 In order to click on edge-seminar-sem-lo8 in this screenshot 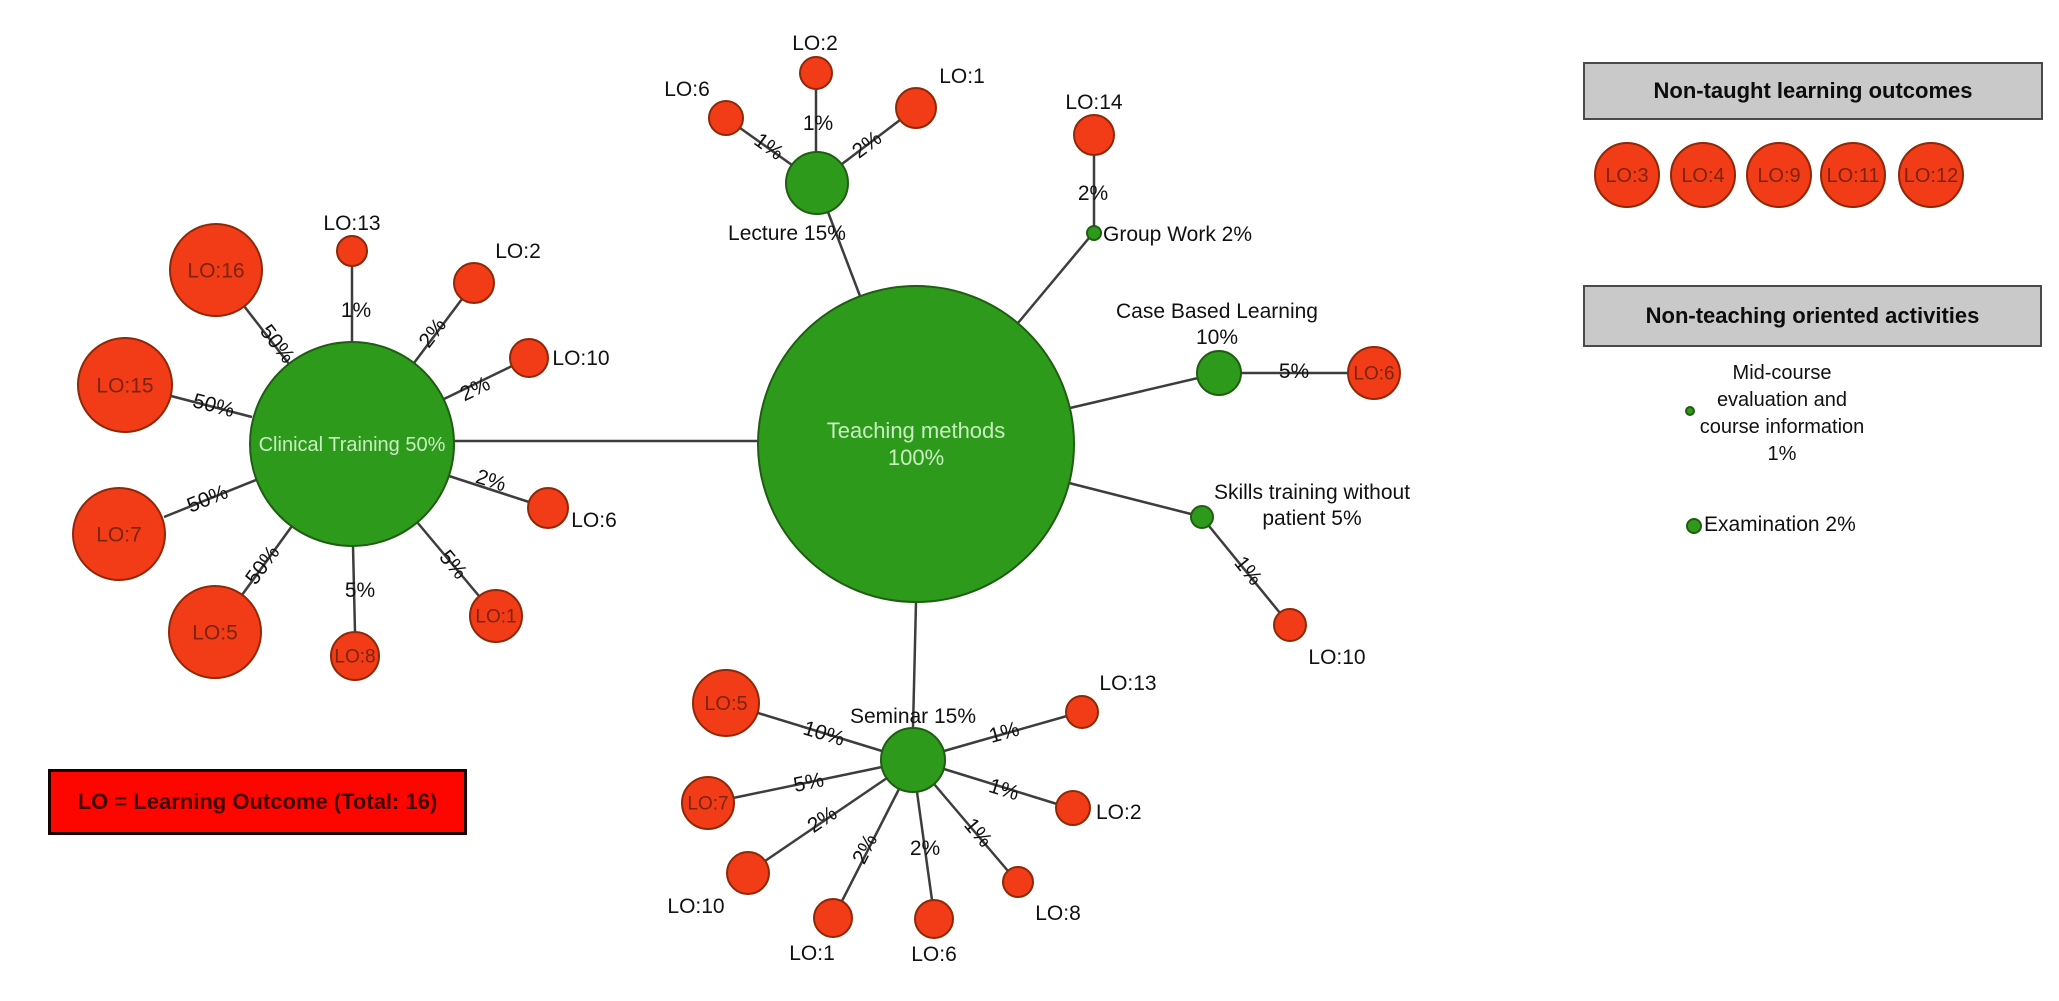, I will do `click(971, 827)`.